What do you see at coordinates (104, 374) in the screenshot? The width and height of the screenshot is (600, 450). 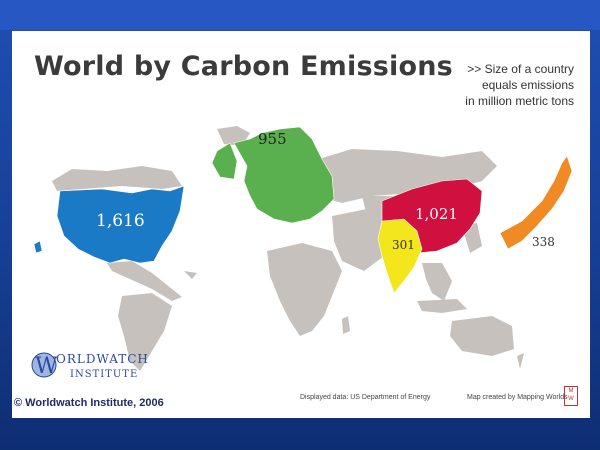 I see `logo-line-2: INSTITUTE` at bounding box center [104, 374].